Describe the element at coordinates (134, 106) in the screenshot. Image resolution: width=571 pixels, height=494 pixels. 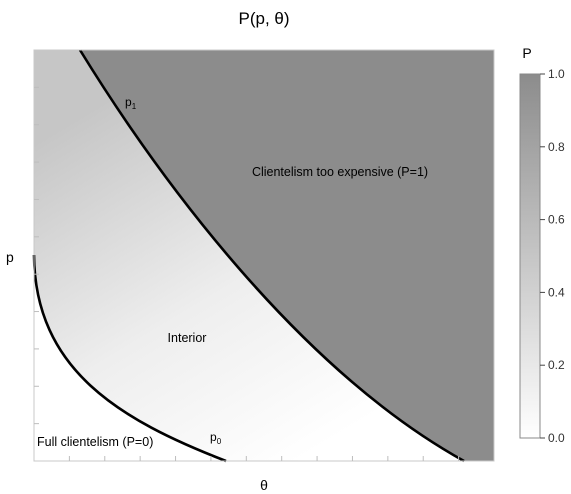
I see `p1-label-subscript: 1` at that location.